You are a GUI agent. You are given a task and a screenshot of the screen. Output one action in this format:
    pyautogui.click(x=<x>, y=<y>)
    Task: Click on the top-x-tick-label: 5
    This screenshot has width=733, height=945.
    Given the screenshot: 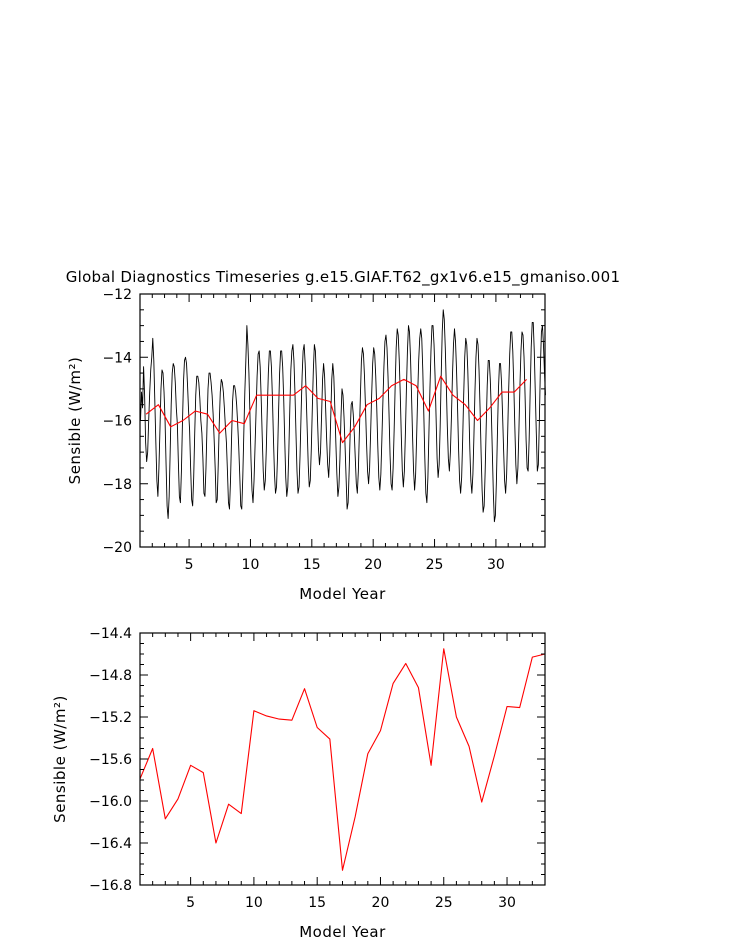 What is the action you would take?
    pyautogui.click(x=189, y=565)
    